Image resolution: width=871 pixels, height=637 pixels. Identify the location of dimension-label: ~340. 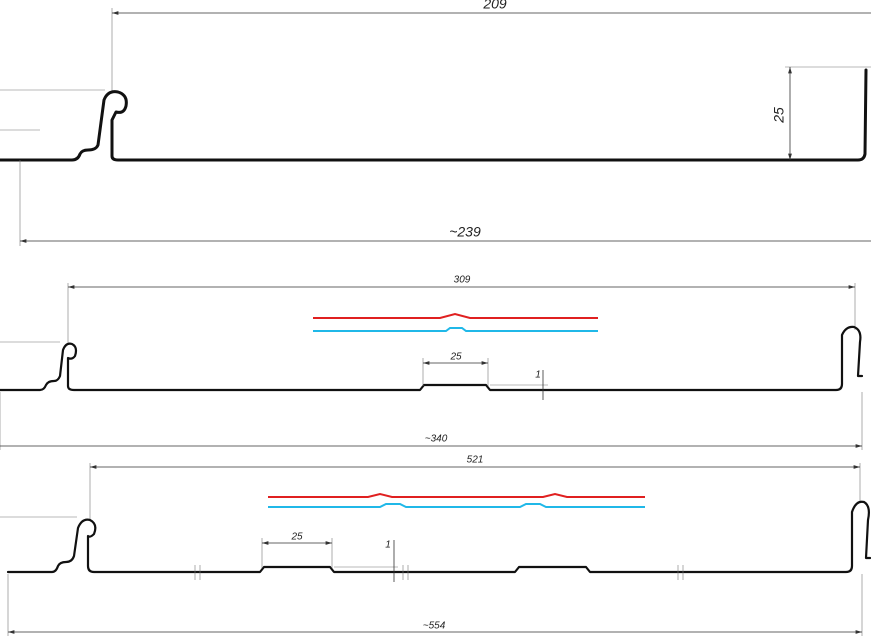
(436, 439).